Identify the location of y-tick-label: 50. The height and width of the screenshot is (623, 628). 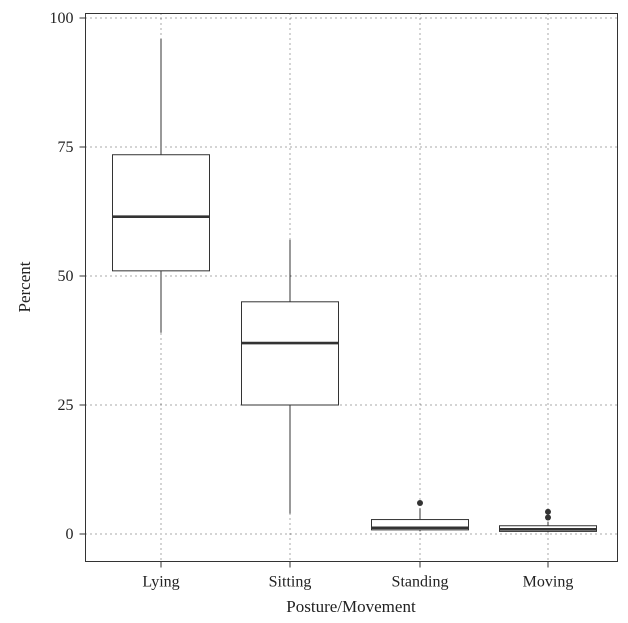
(66, 276).